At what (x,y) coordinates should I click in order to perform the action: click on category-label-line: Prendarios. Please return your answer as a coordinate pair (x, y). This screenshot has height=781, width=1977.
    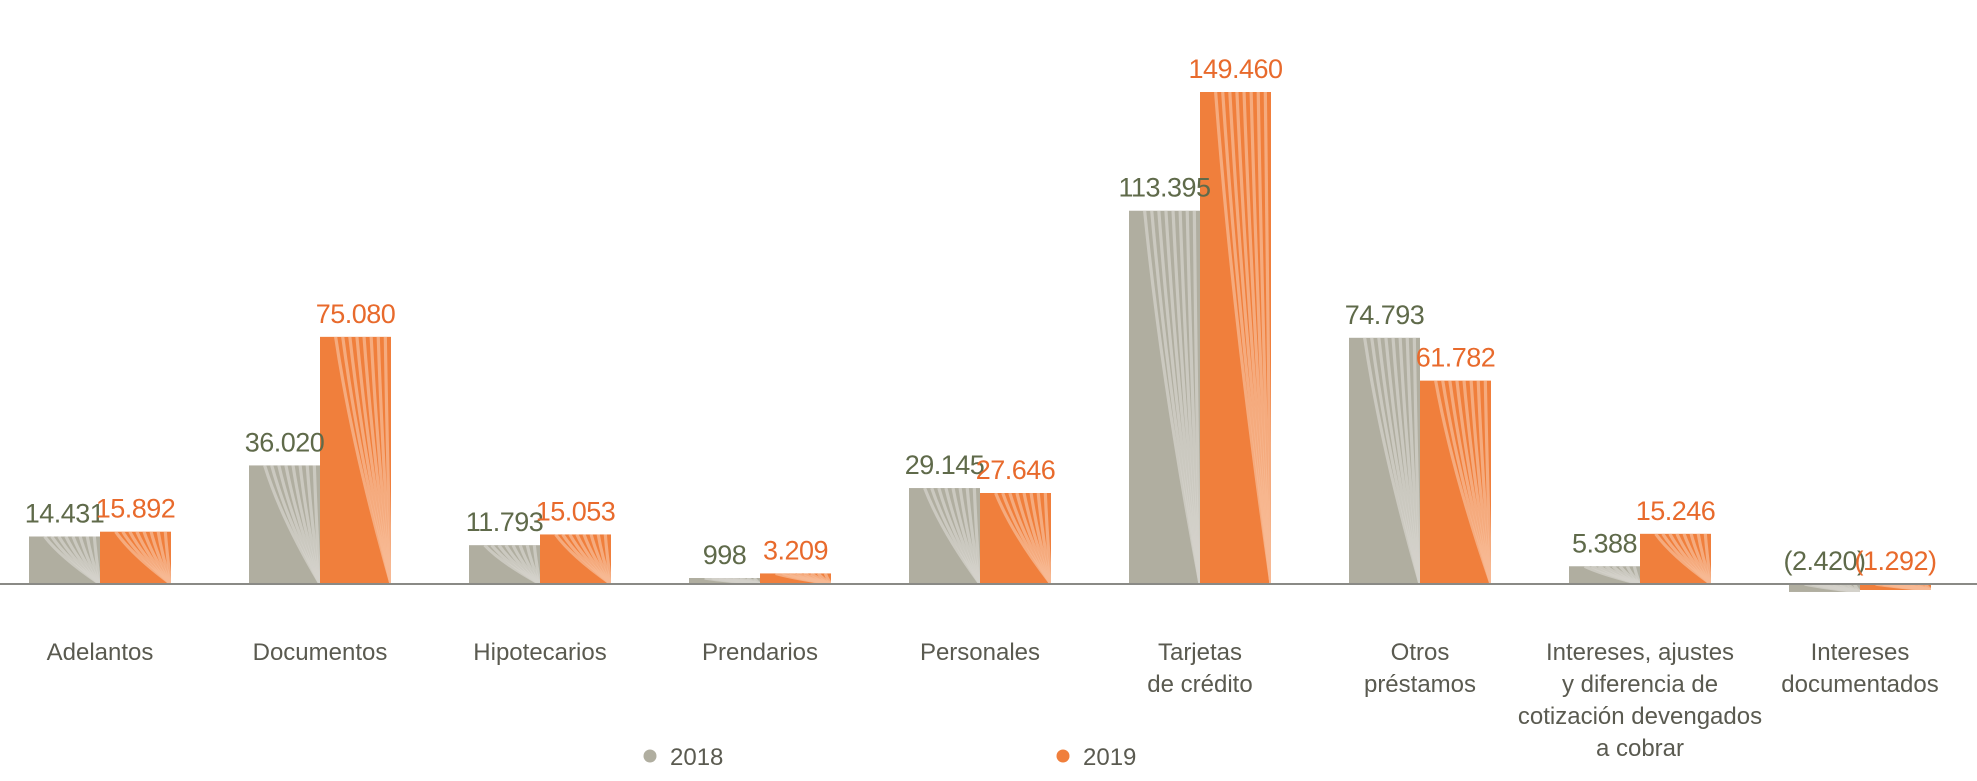
    Looking at the image, I should click on (760, 652).